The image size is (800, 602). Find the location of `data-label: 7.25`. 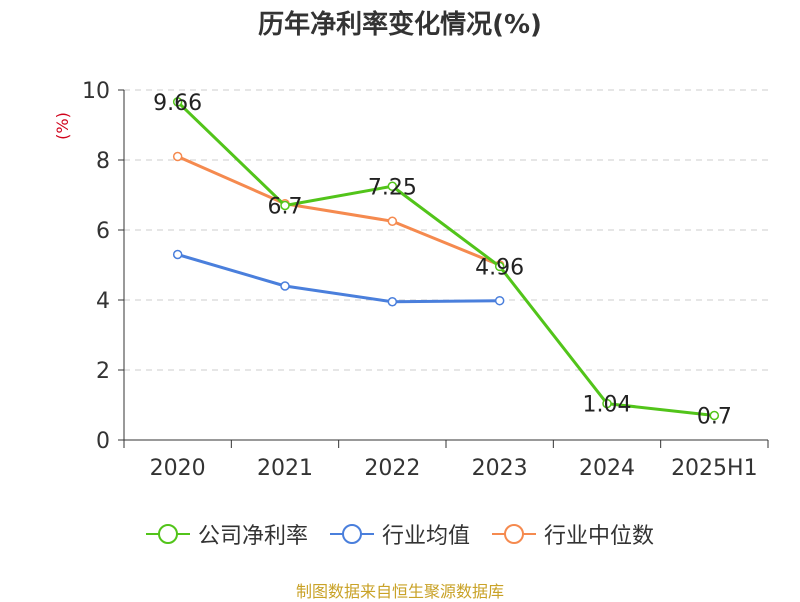

data-label: 7.25 is located at coordinates (392, 187).